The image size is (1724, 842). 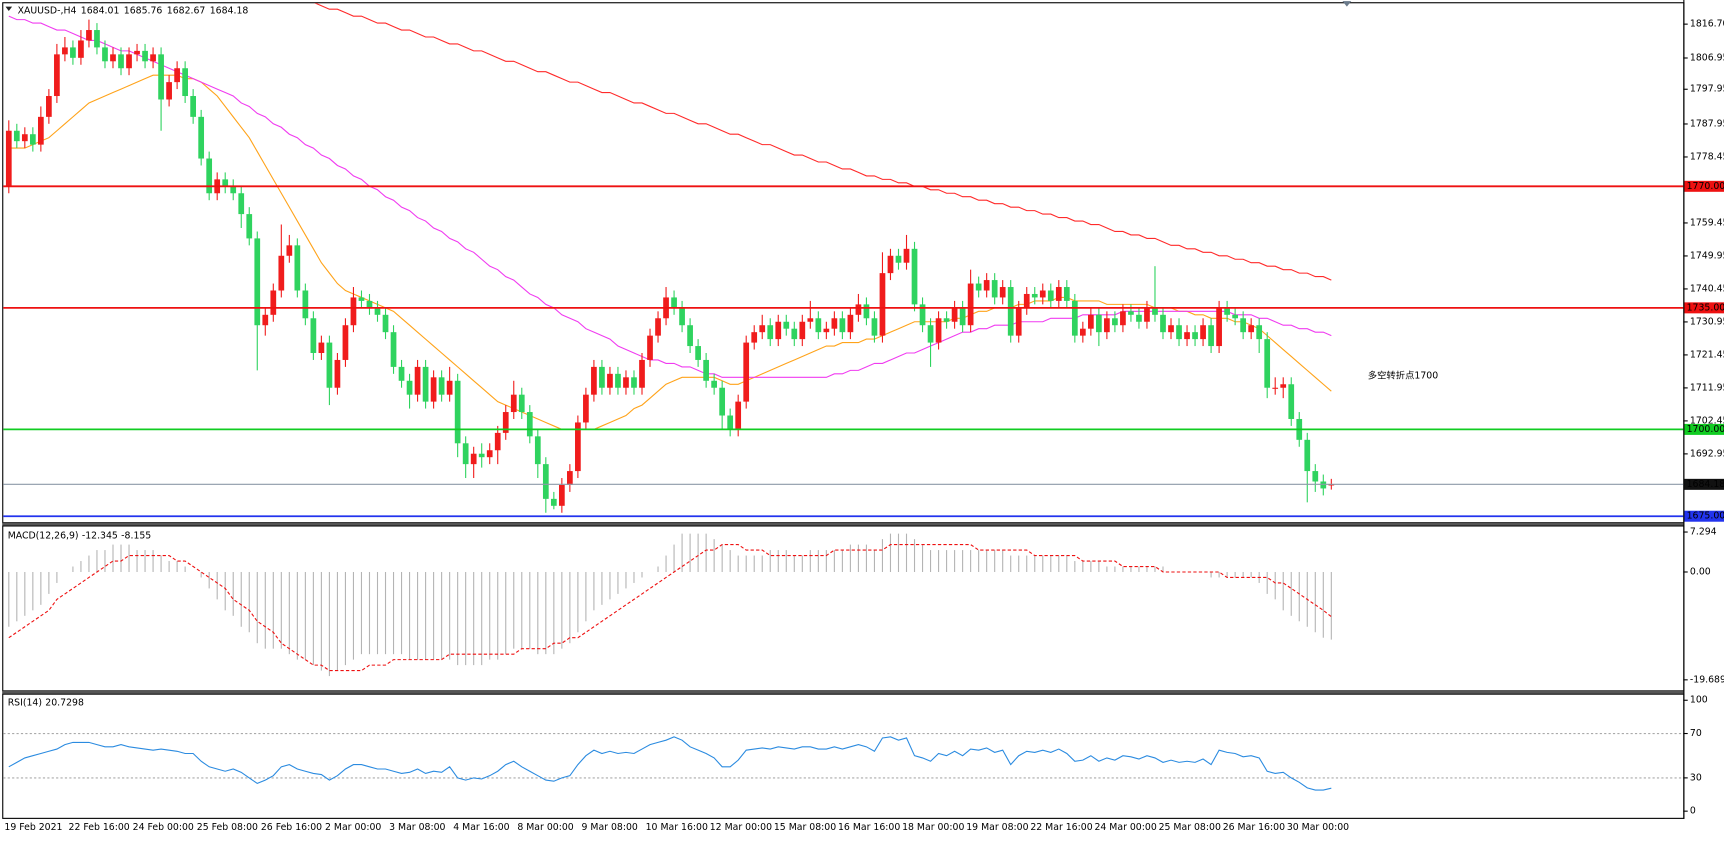 I want to click on y-tick-label: 1721.45, so click(x=1707, y=354).